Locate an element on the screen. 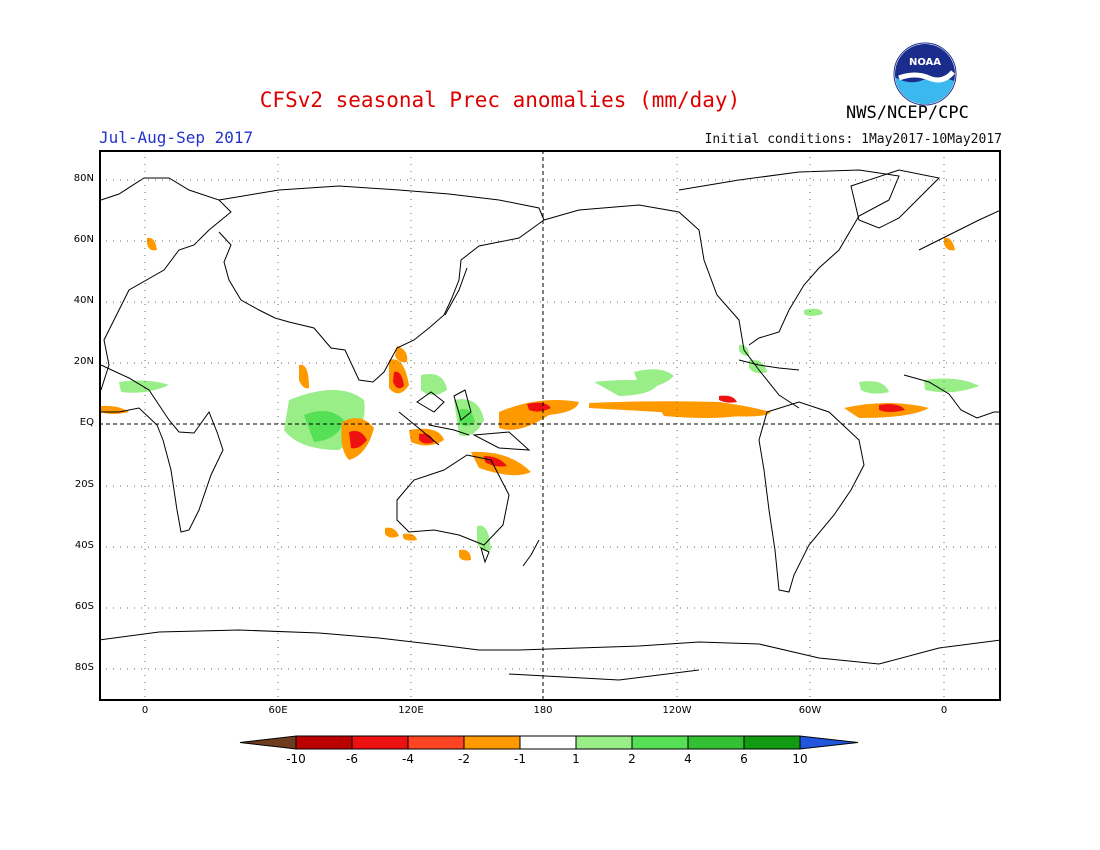 This screenshot has height=850, width=1100. colorbar-tick-label: -10 is located at coordinates (296, 759).